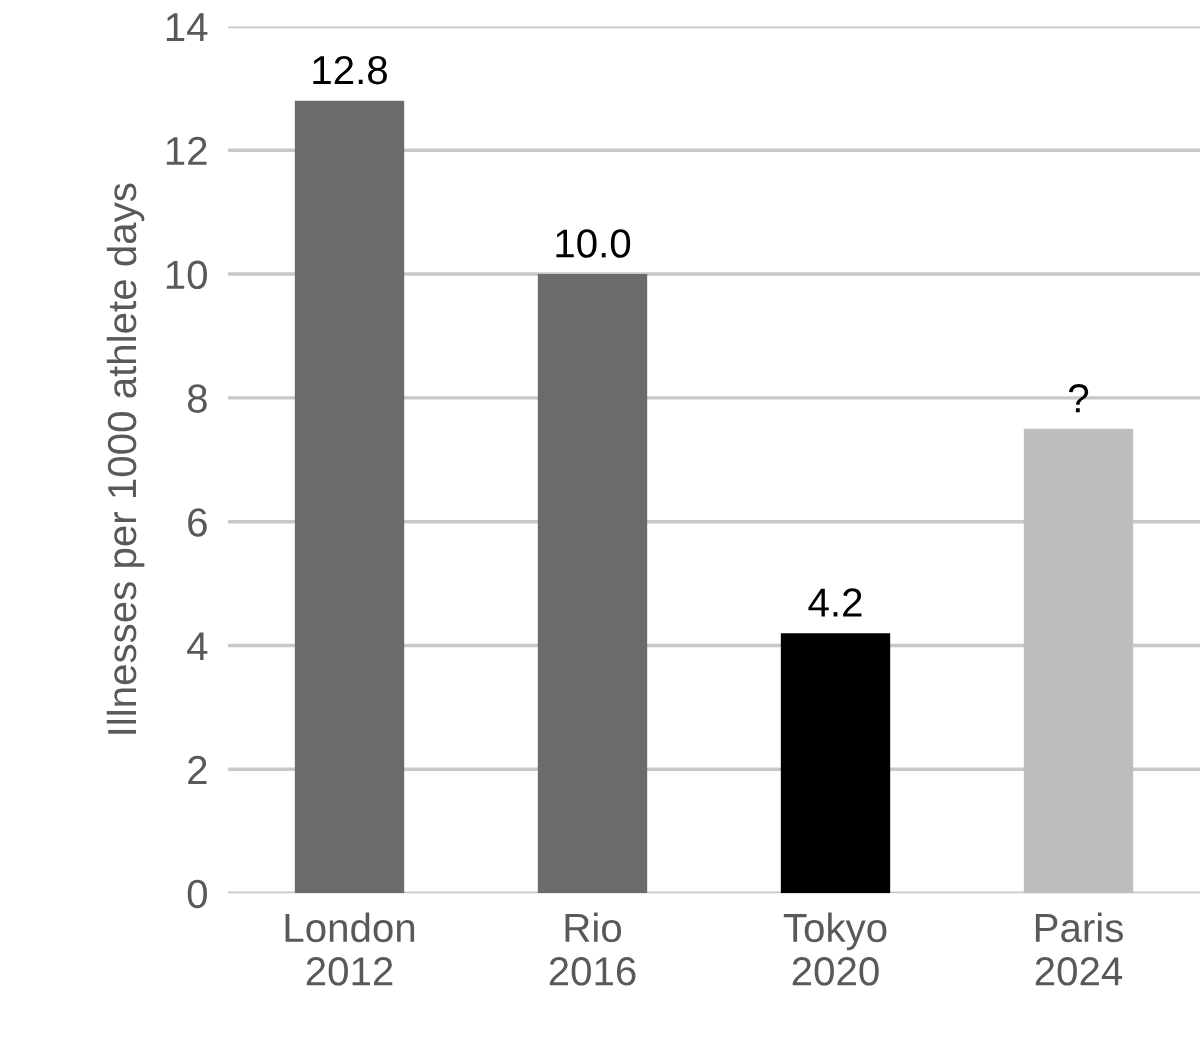 The height and width of the screenshot is (1057, 1200). Describe the element at coordinates (197, 522) in the screenshot. I see `y-tick-label: 6` at that location.